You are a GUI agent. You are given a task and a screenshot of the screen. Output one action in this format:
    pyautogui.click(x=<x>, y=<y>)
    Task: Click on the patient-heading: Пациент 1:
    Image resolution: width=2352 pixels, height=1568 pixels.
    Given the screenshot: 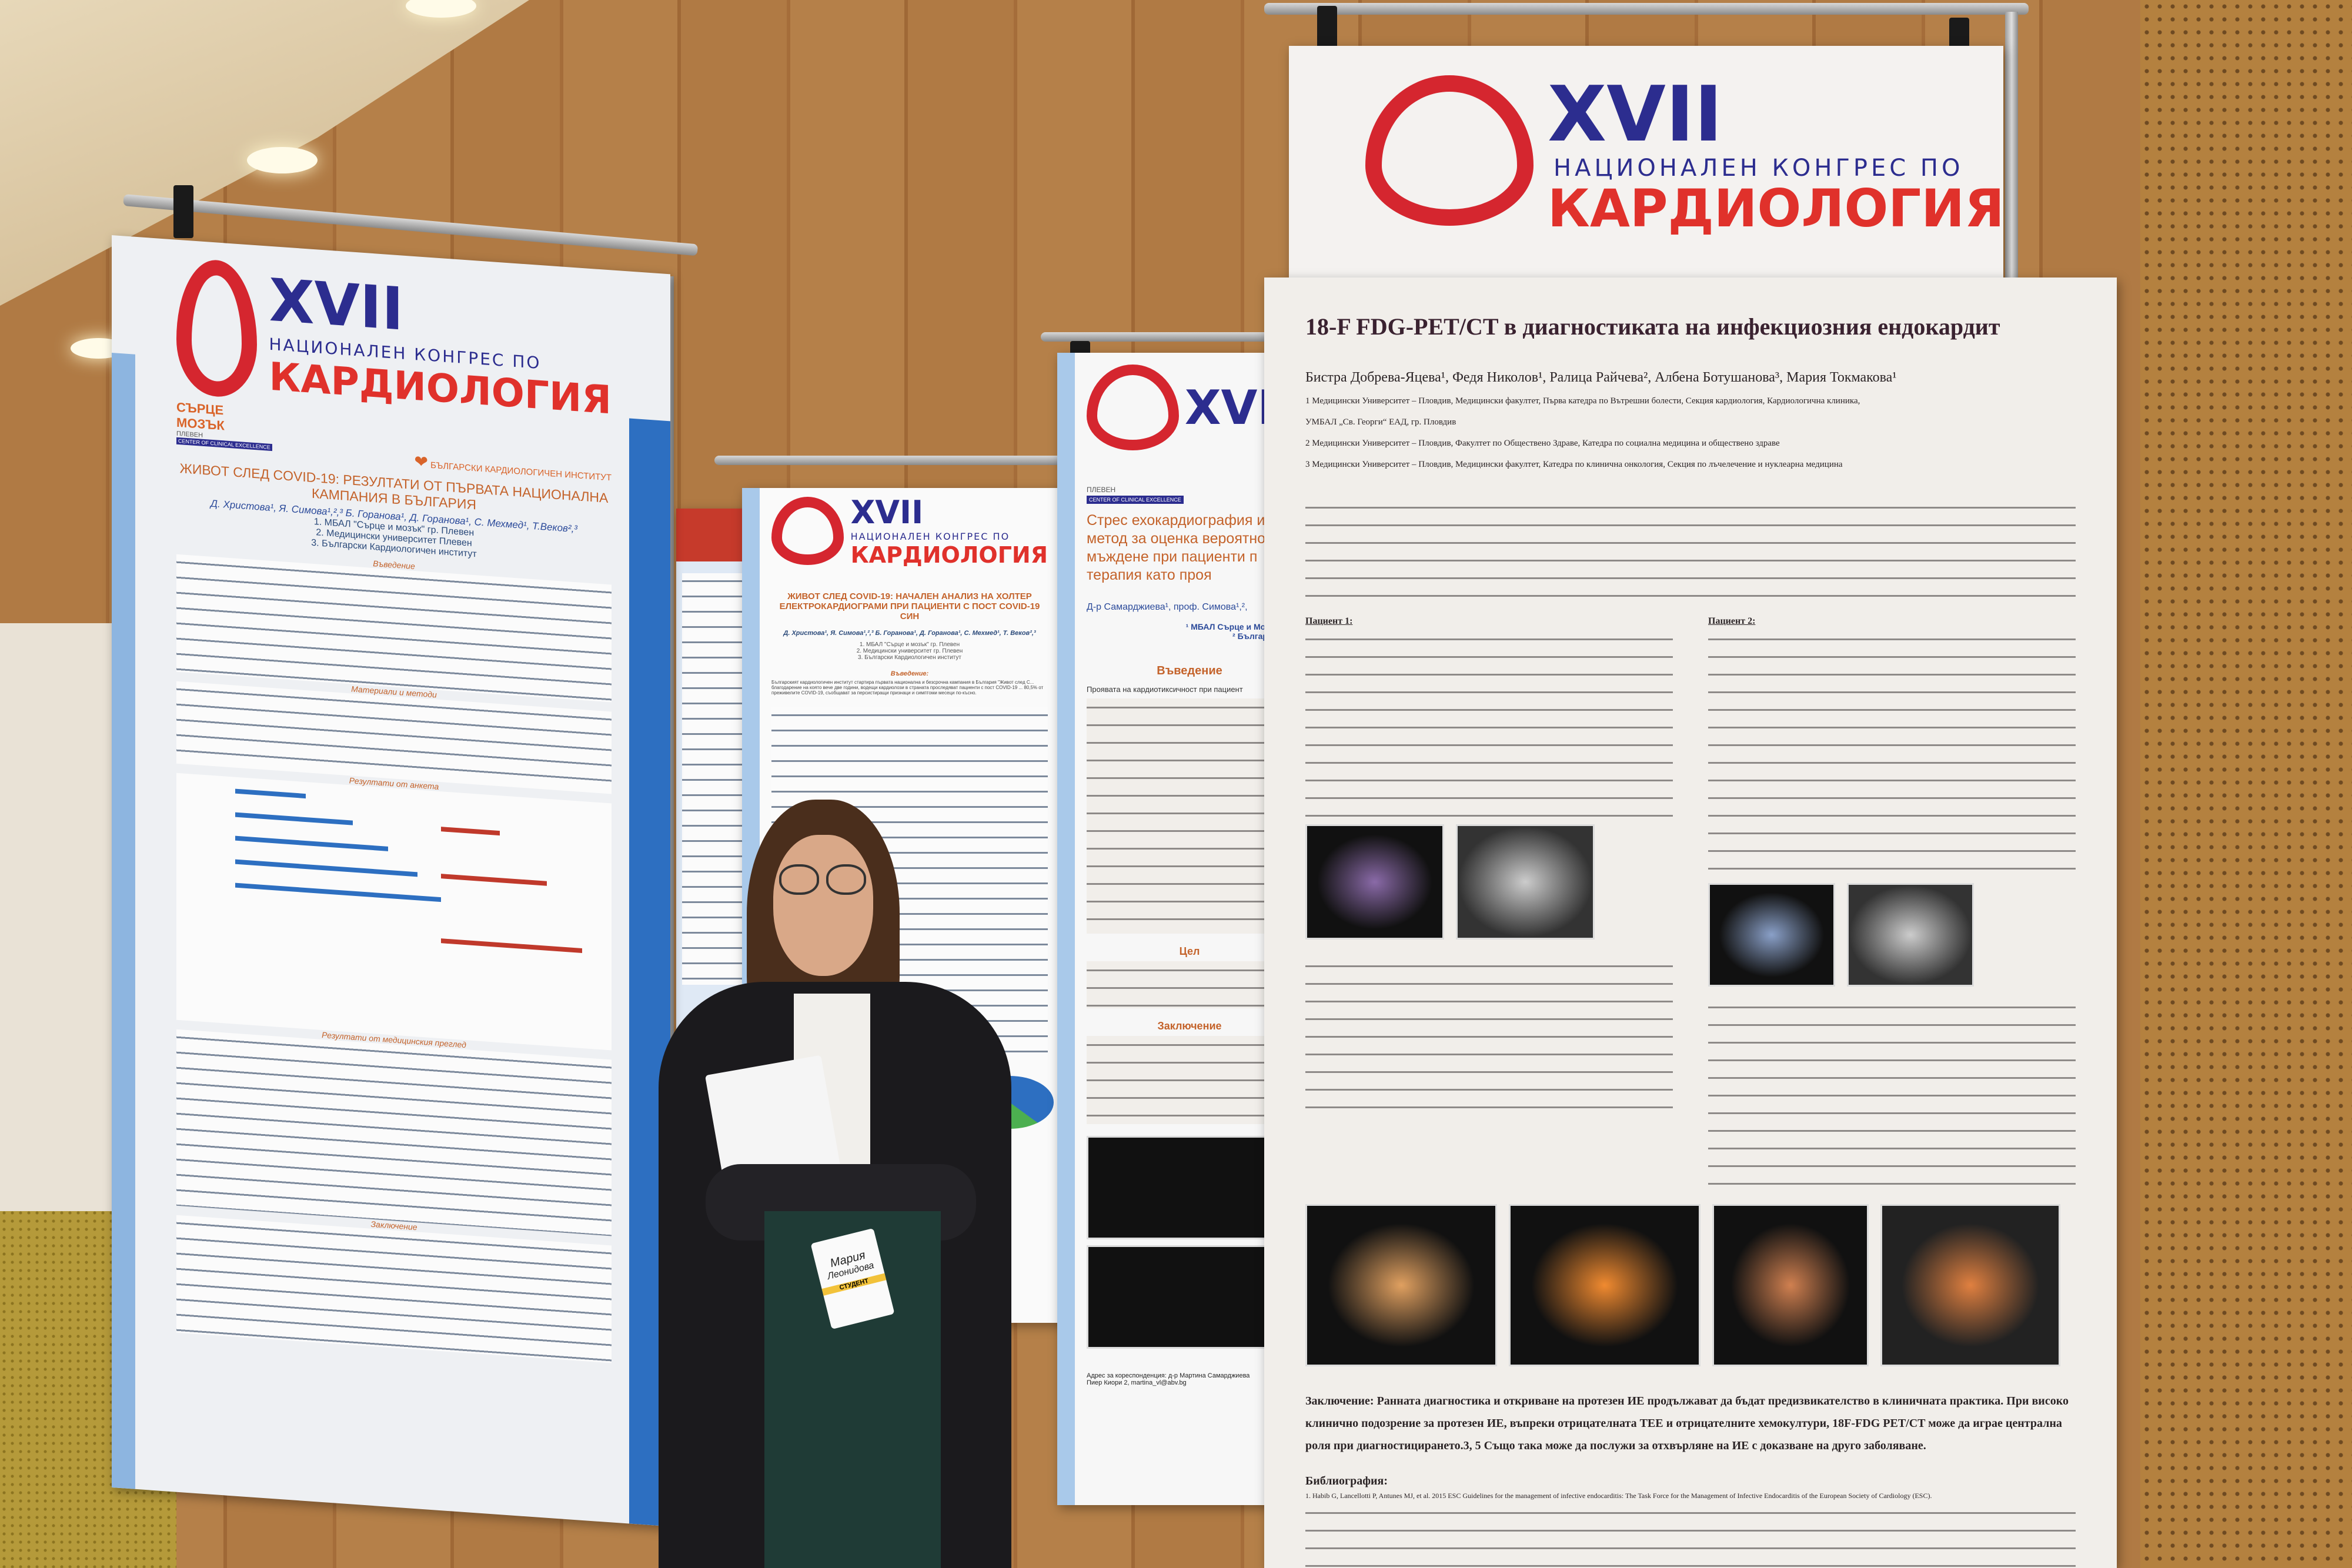 What is the action you would take?
    pyautogui.click(x=1329, y=621)
    